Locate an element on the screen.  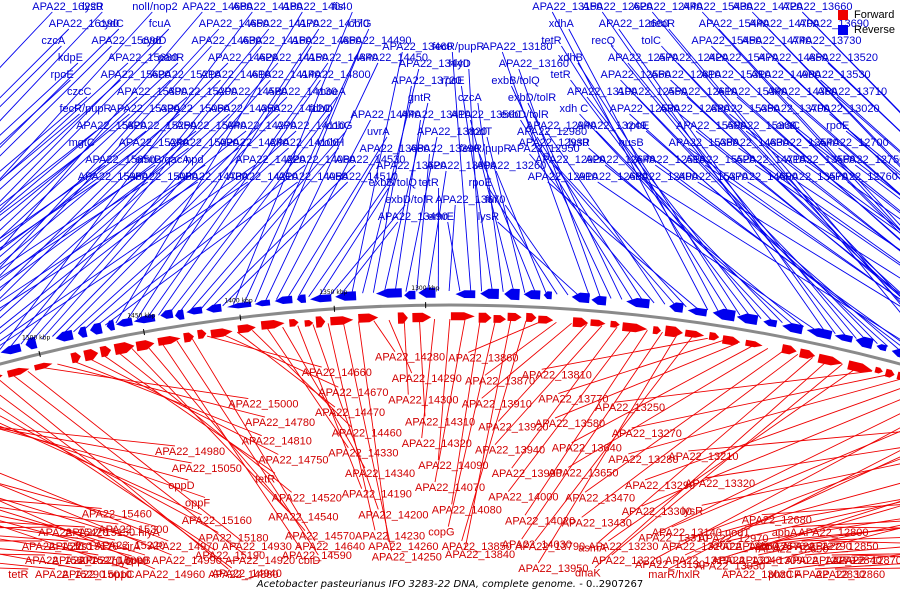
reverse-gene-label: fcuA is located at coordinates (160, 24).